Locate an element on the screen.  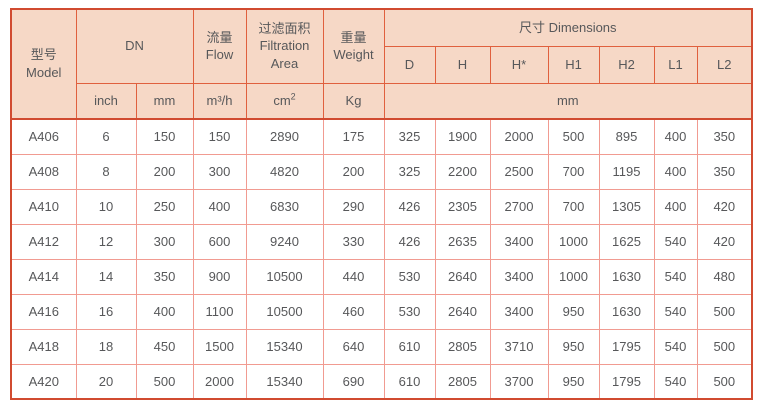
cell-weight: 290 is located at coordinates (353, 206).